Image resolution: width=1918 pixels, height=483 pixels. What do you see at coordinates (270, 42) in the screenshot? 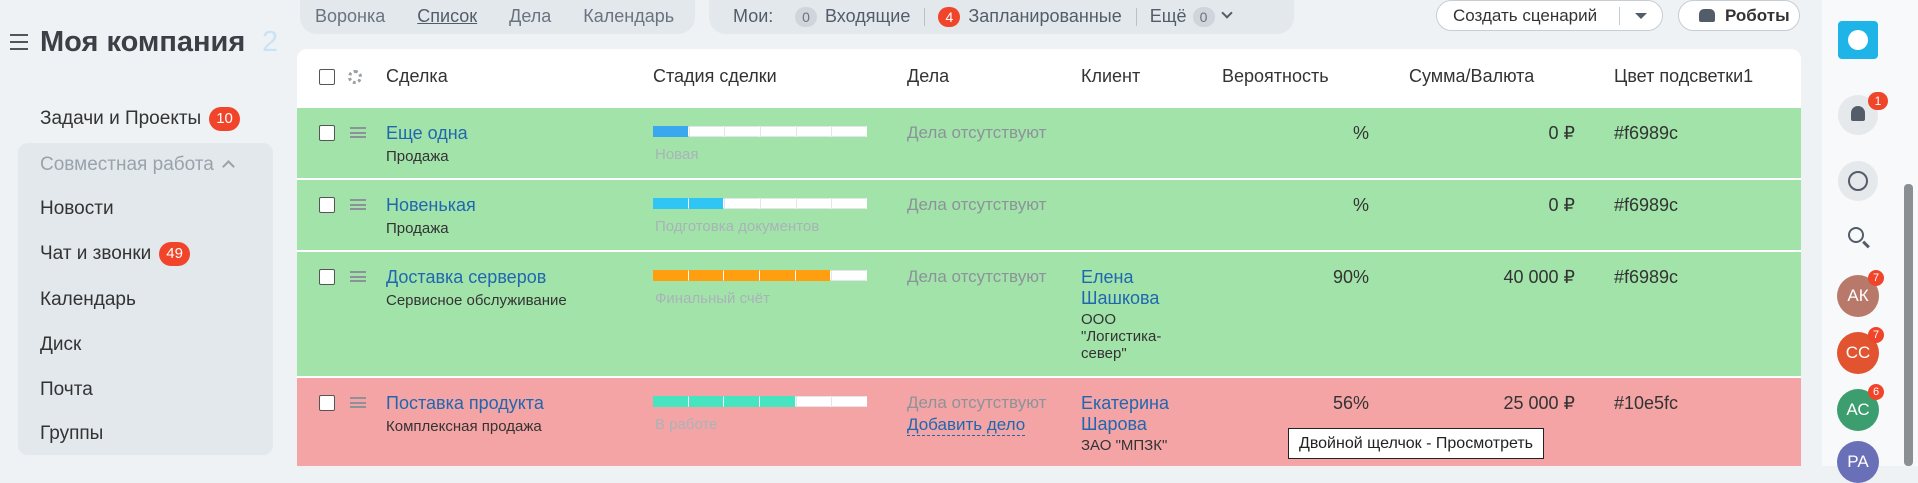
I see `company-suffix: 2` at bounding box center [270, 42].